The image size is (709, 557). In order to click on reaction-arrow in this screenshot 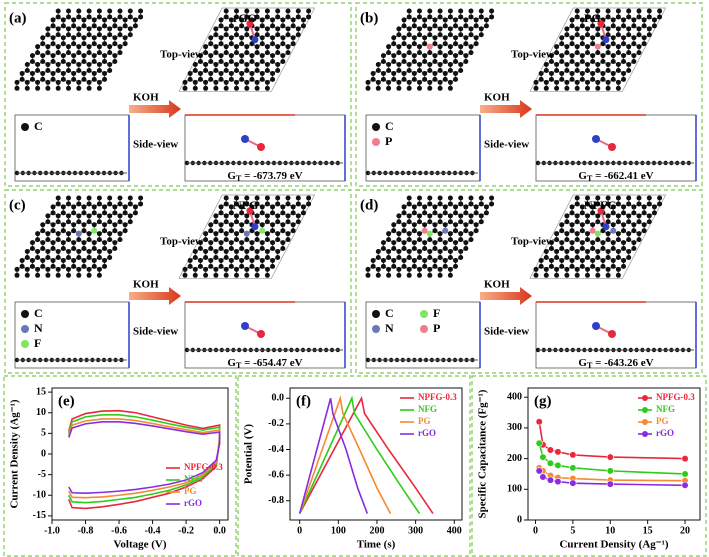, I will do `click(506, 296)`.